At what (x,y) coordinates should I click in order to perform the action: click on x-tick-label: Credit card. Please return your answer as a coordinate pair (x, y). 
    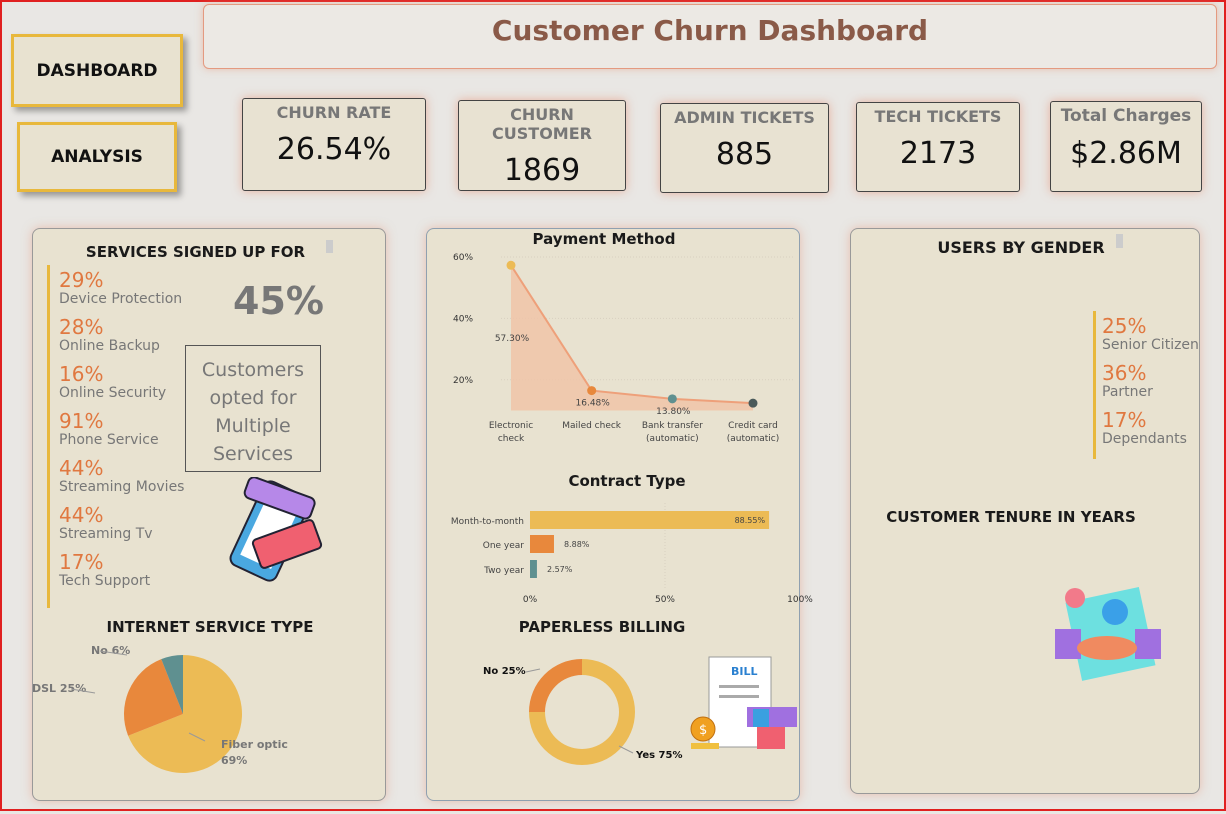
    Looking at the image, I should click on (753, 426).